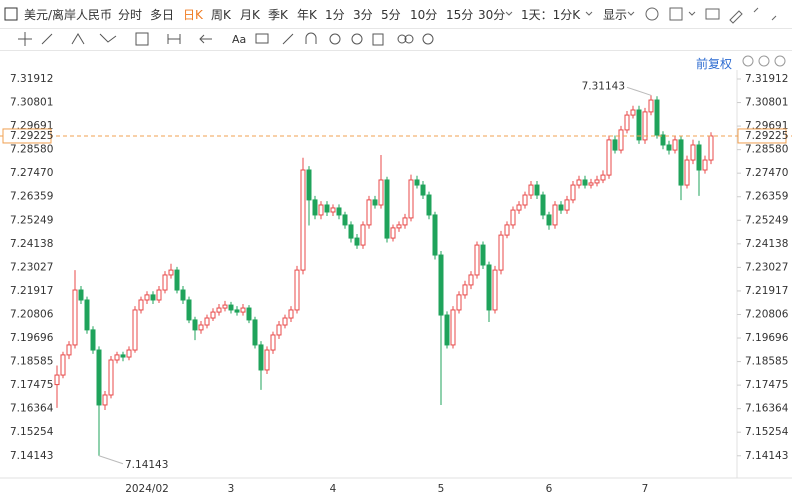 Image resolution: width=792 pixels, height=500 pixels. I want to click on period-button: 季K, so click(278, 15).